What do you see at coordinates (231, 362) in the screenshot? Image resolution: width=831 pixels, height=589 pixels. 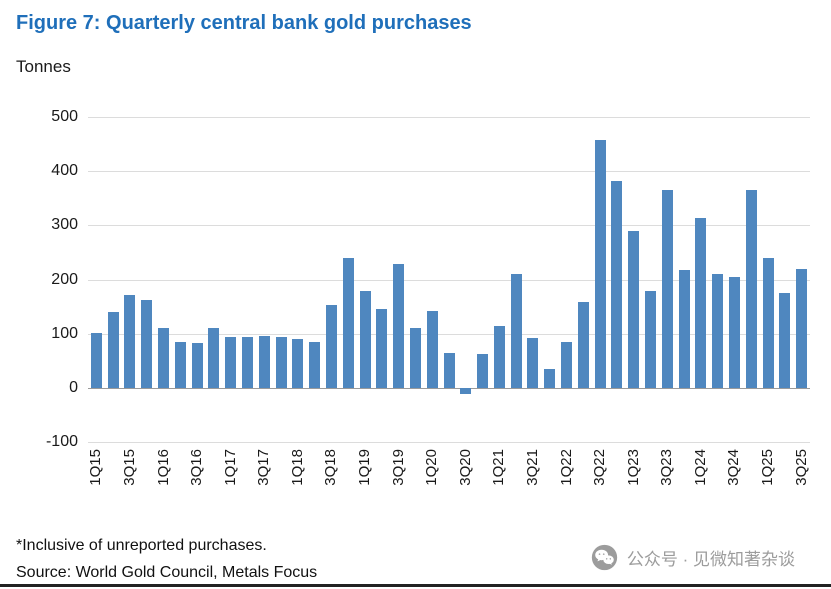 I see `bar-1Q17` at bounding box center [231, 362].